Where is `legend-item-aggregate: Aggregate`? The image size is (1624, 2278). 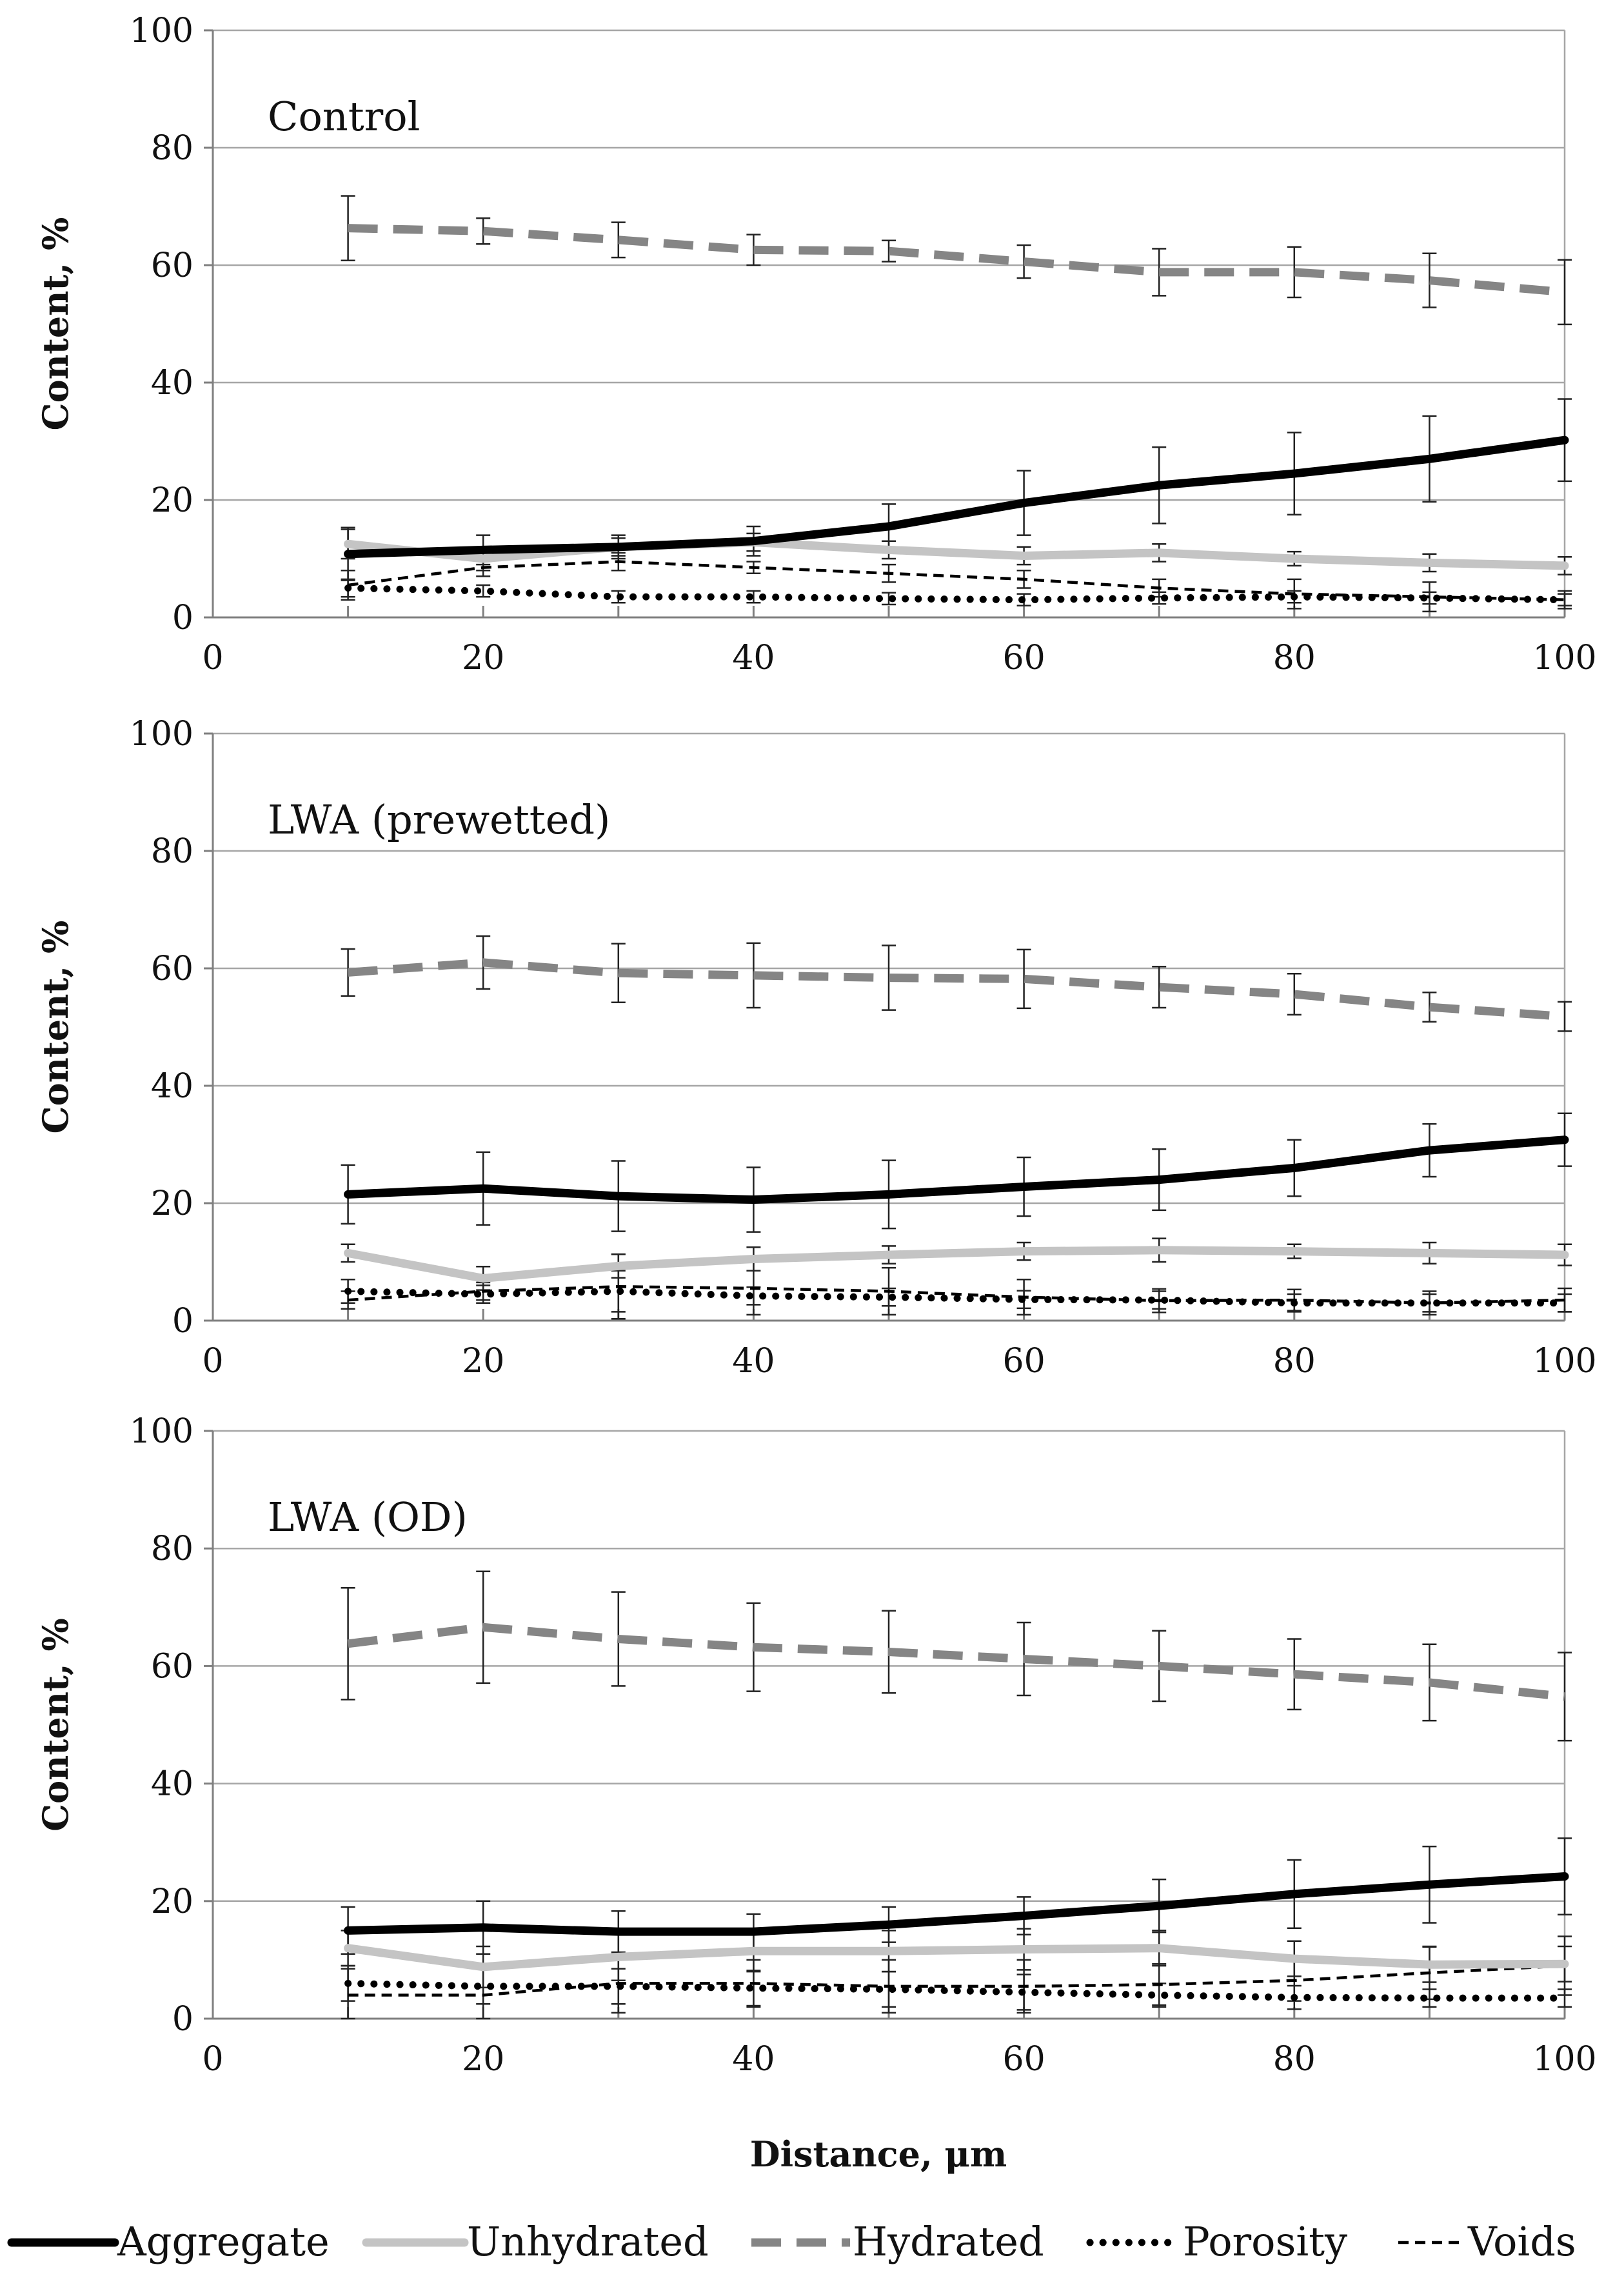
legend-item-aggregate: Aggregate is located at coordinates (168, 2241).